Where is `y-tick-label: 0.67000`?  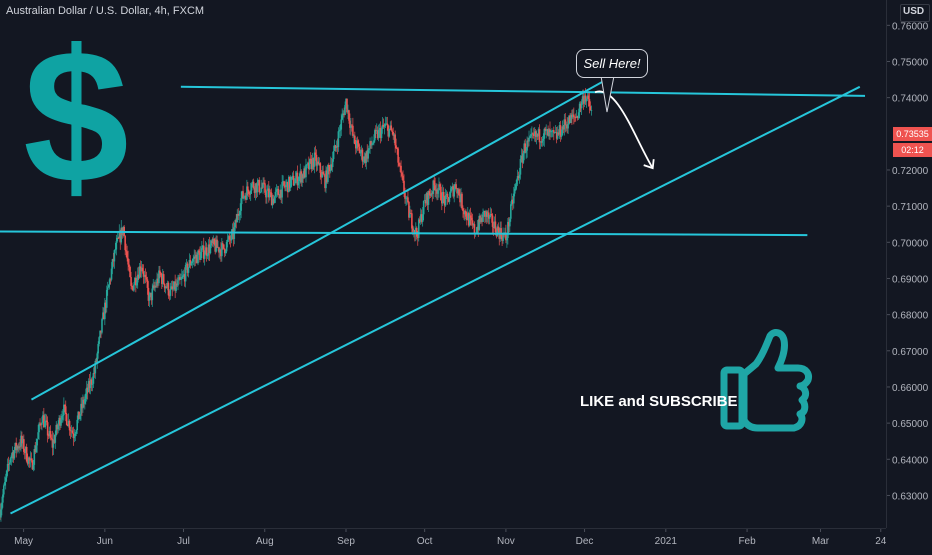
y-tick-label: 0.67000 is located at coordinates (910, 352).